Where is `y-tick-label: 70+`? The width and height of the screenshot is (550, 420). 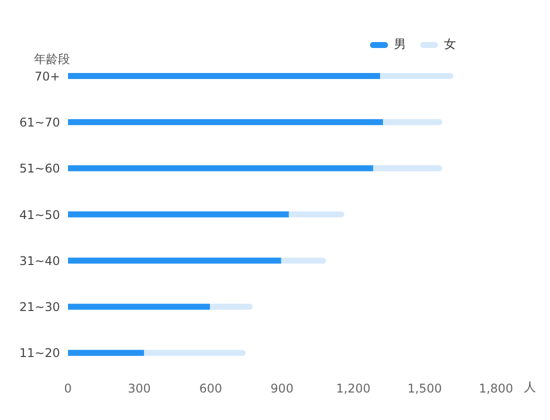
y-tick-label: 70+ is located at coordinates (47, 76).